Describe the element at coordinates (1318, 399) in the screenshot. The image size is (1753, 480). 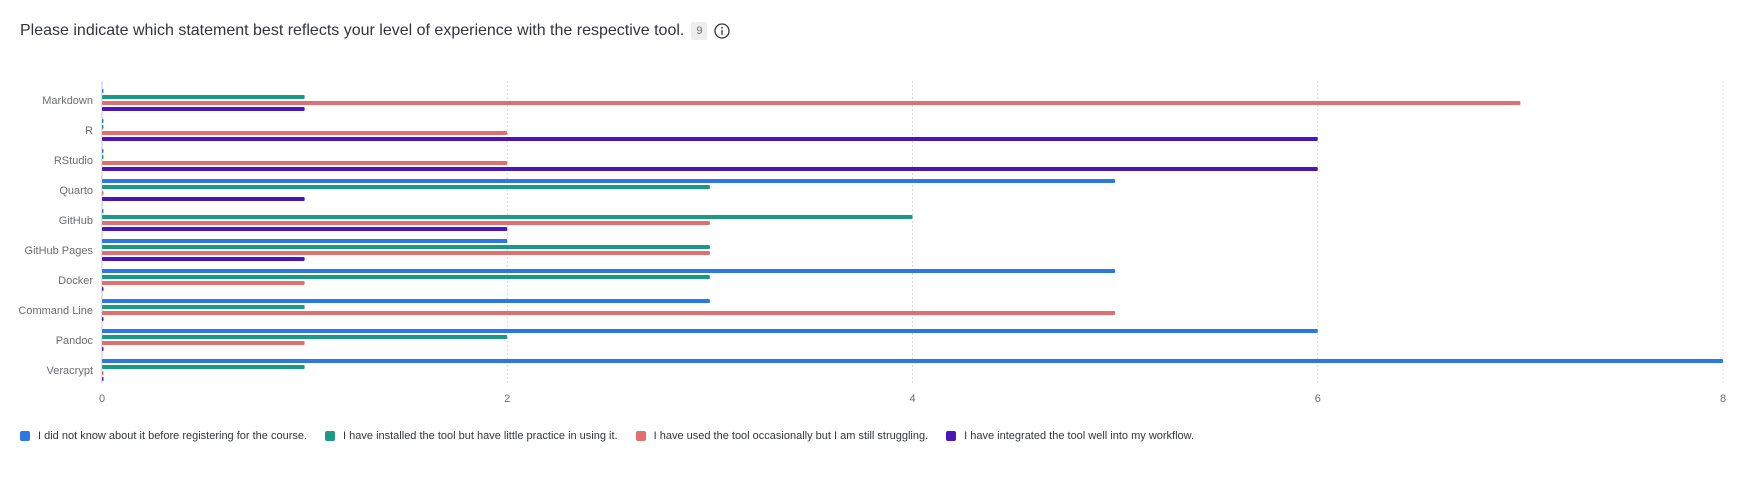
I see `x-tick-label: 6` at that location.